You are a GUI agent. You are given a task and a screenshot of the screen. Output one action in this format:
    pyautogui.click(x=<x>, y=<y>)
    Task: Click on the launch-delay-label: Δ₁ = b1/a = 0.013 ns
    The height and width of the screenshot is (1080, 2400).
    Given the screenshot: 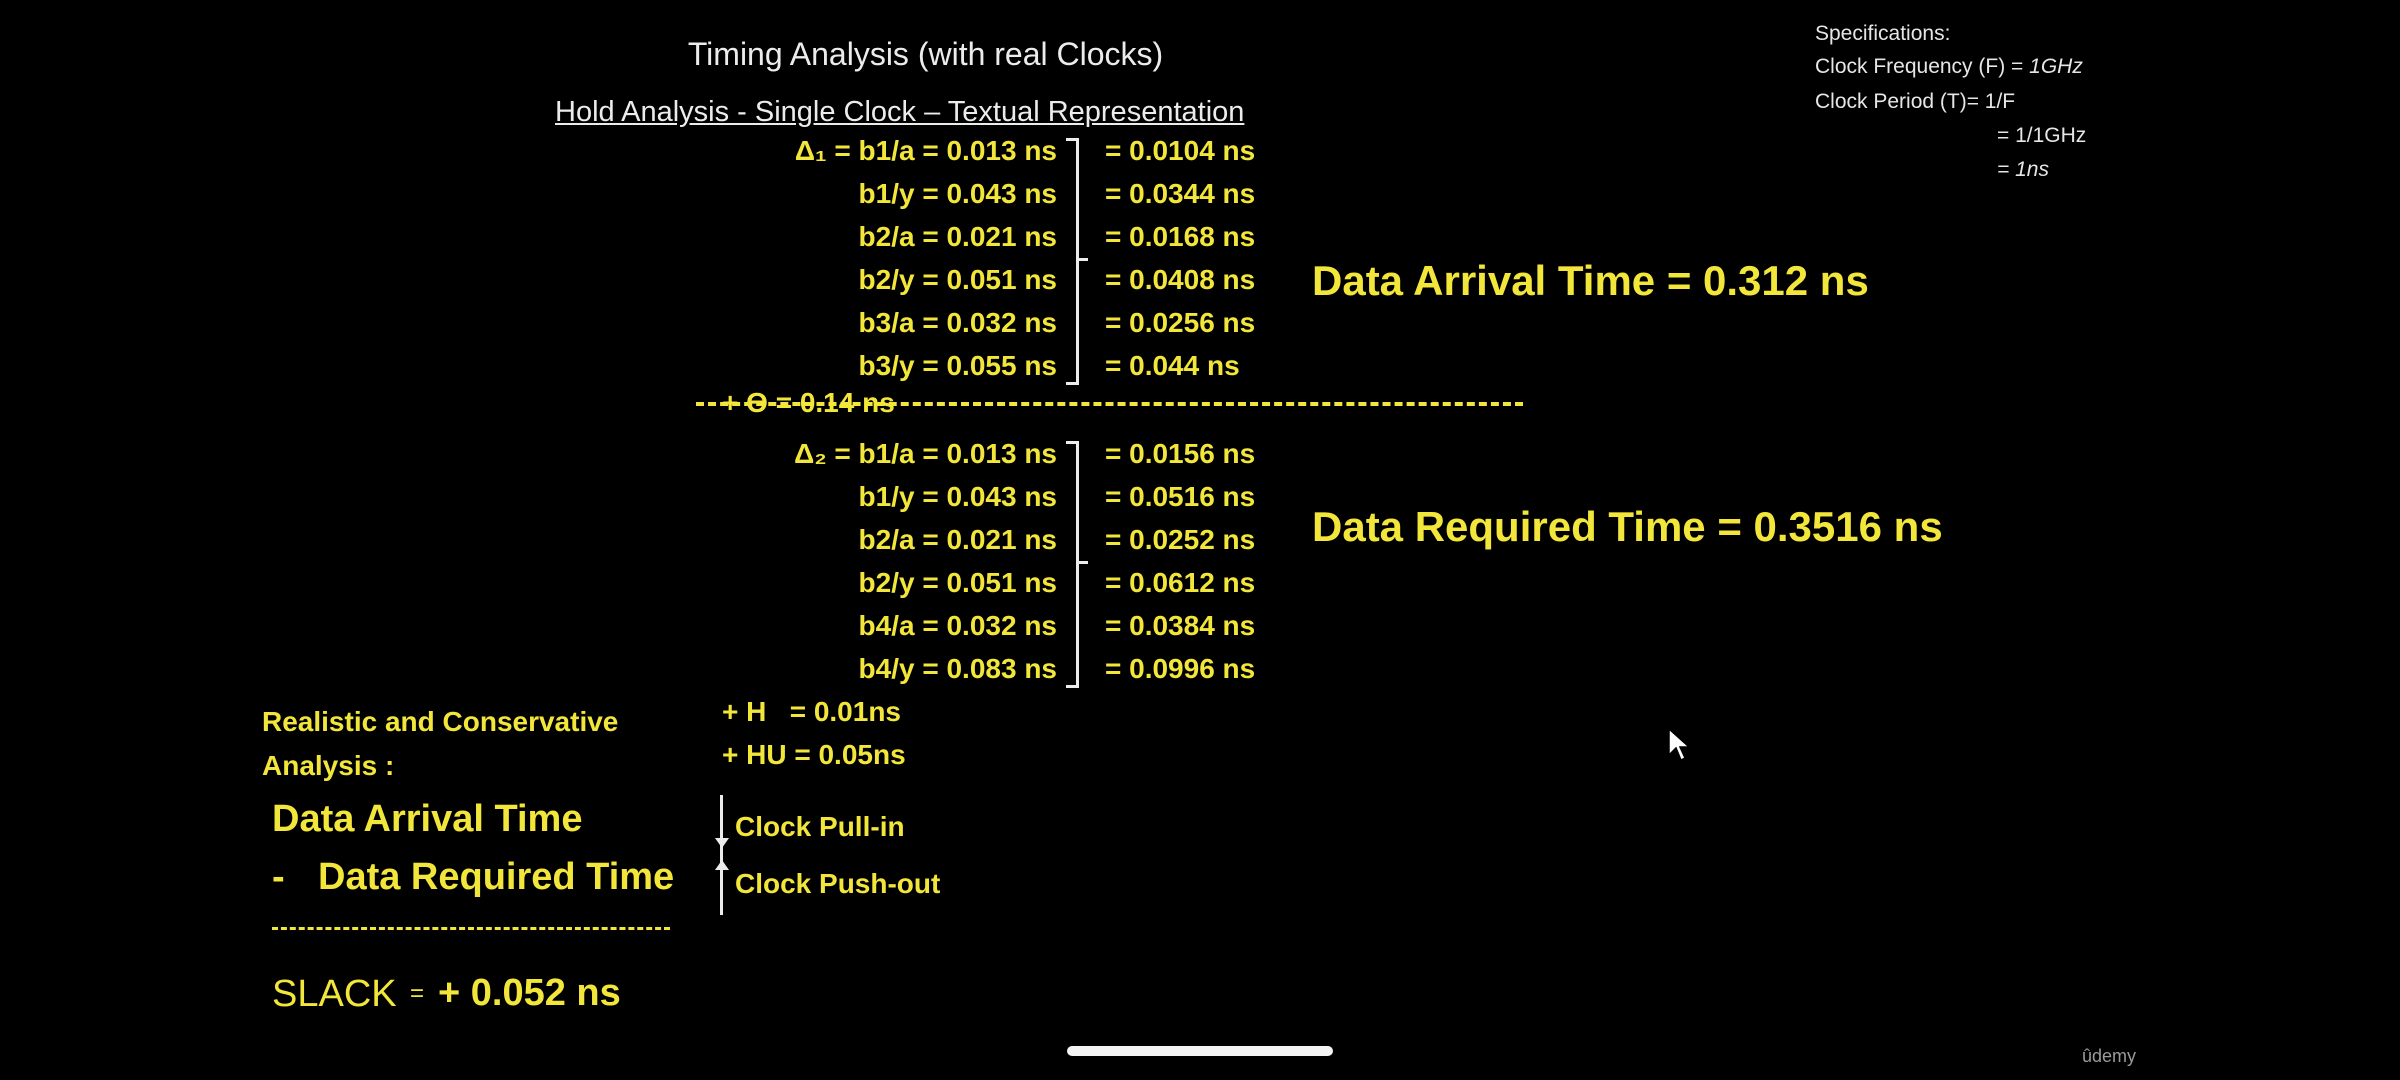 What is the action you would take?
    pyautogui.click(x=925, y=150)
    